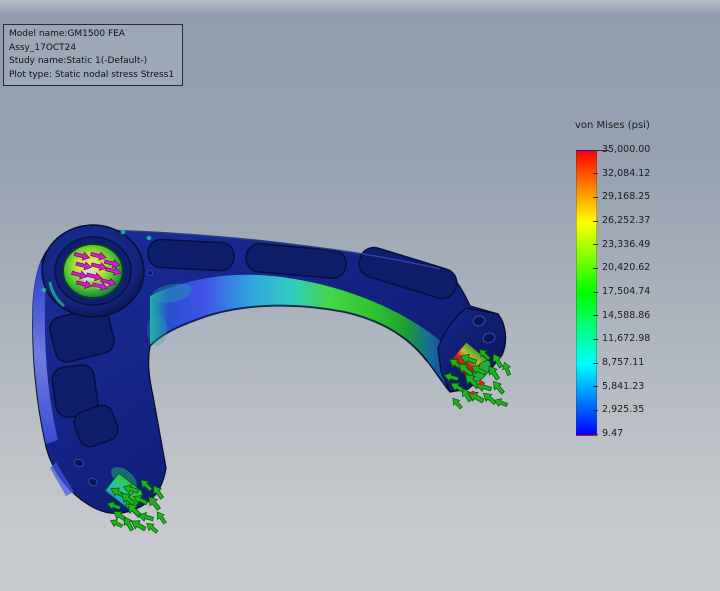 The height and width of the screenshot is (591, 720). What do you see at coordinates (626, 173) in the screenshot?
I see `legend-label: 32,084.12` at bounding box center [626, 173].